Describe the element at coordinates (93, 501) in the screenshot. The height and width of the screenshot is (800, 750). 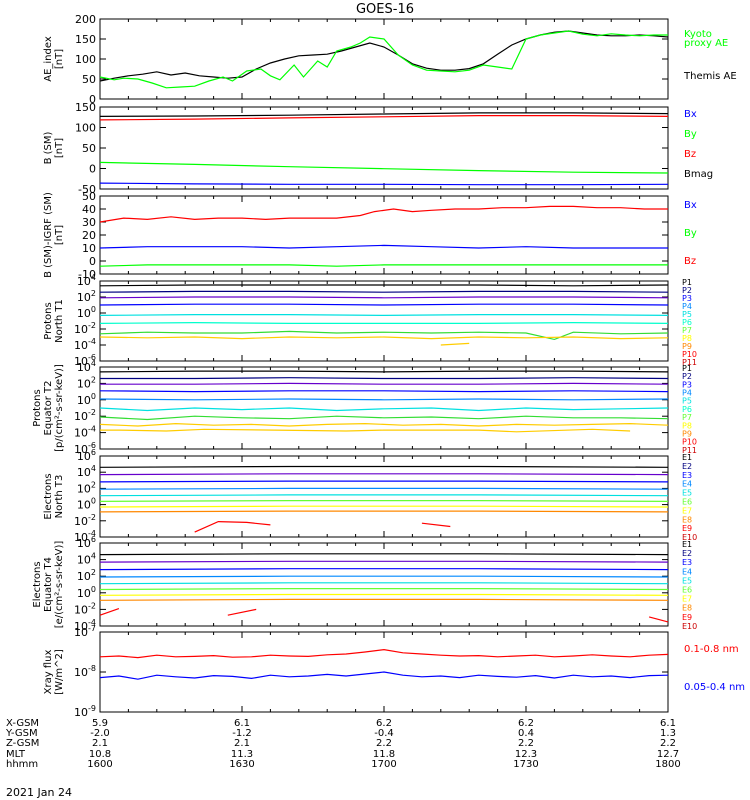
I see `y-tick-exponent: 0` at that location.